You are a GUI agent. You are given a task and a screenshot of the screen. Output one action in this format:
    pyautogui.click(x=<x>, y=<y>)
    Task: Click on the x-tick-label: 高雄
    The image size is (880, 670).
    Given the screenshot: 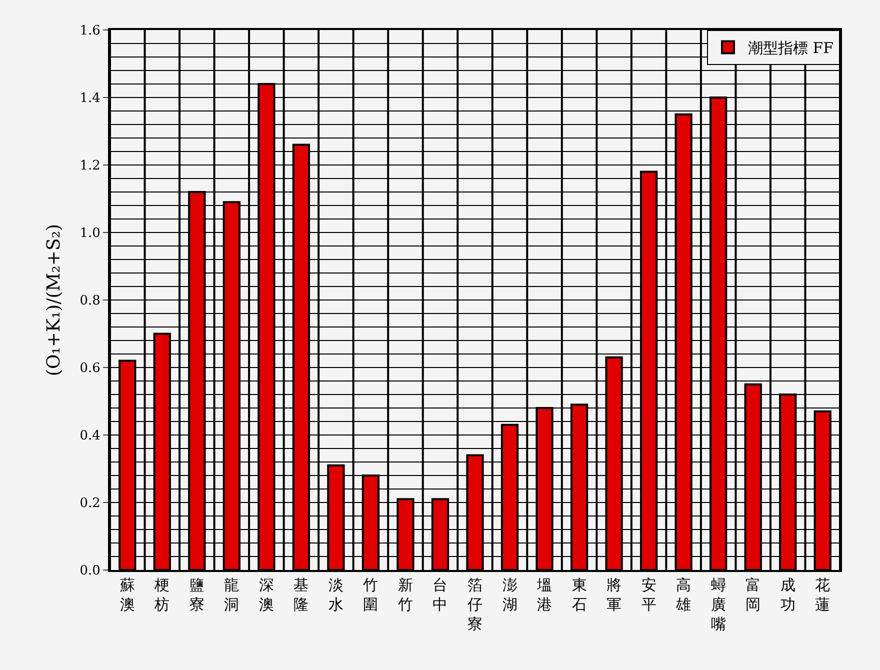 What is the action you would take?
    pyautogui.click(x=683, y=595)
    